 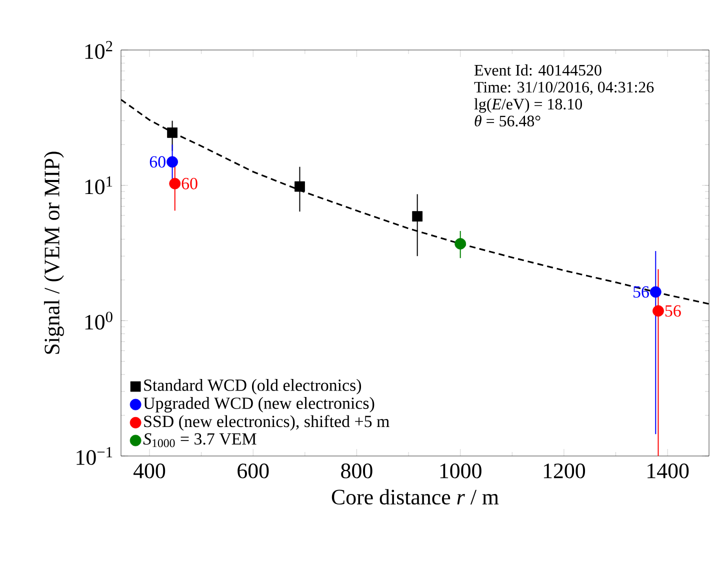 I want to click on x-tick-label: 600, so click(x=253, y=471).